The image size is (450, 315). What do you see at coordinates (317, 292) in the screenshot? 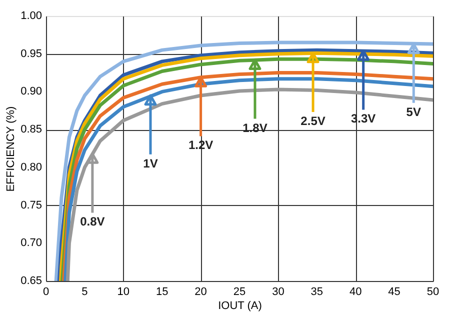
I see `x-tick-label: 35` at bounding box center [317, 292].